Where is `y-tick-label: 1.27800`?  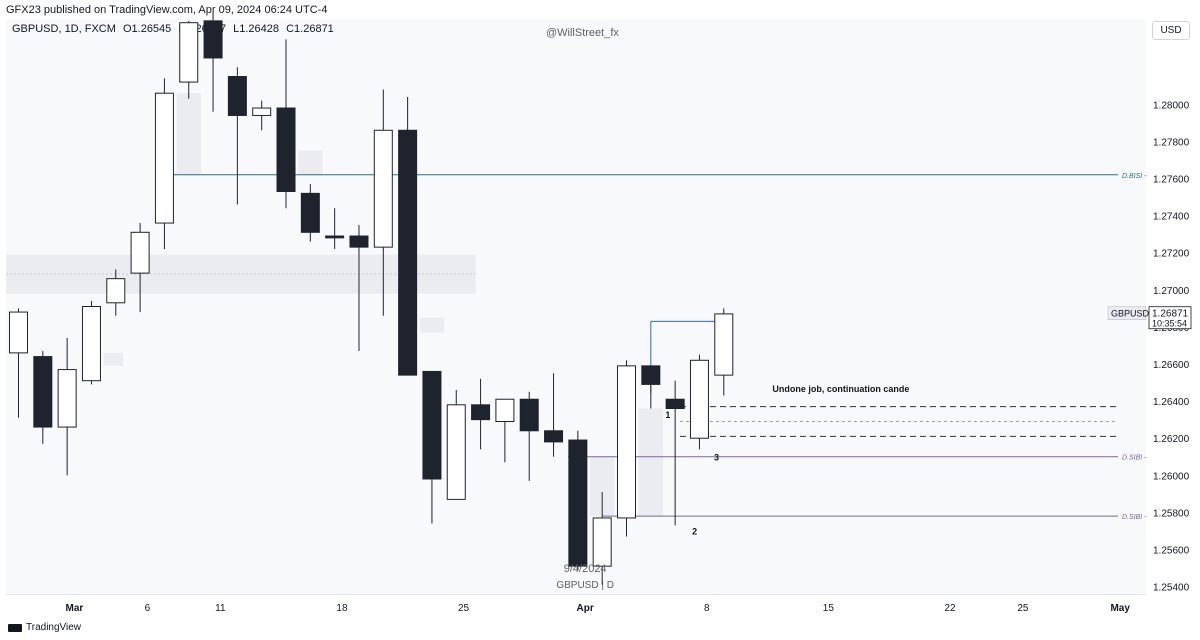 y-tick-label: 1.27800 is located at coordinates (1171, 142).